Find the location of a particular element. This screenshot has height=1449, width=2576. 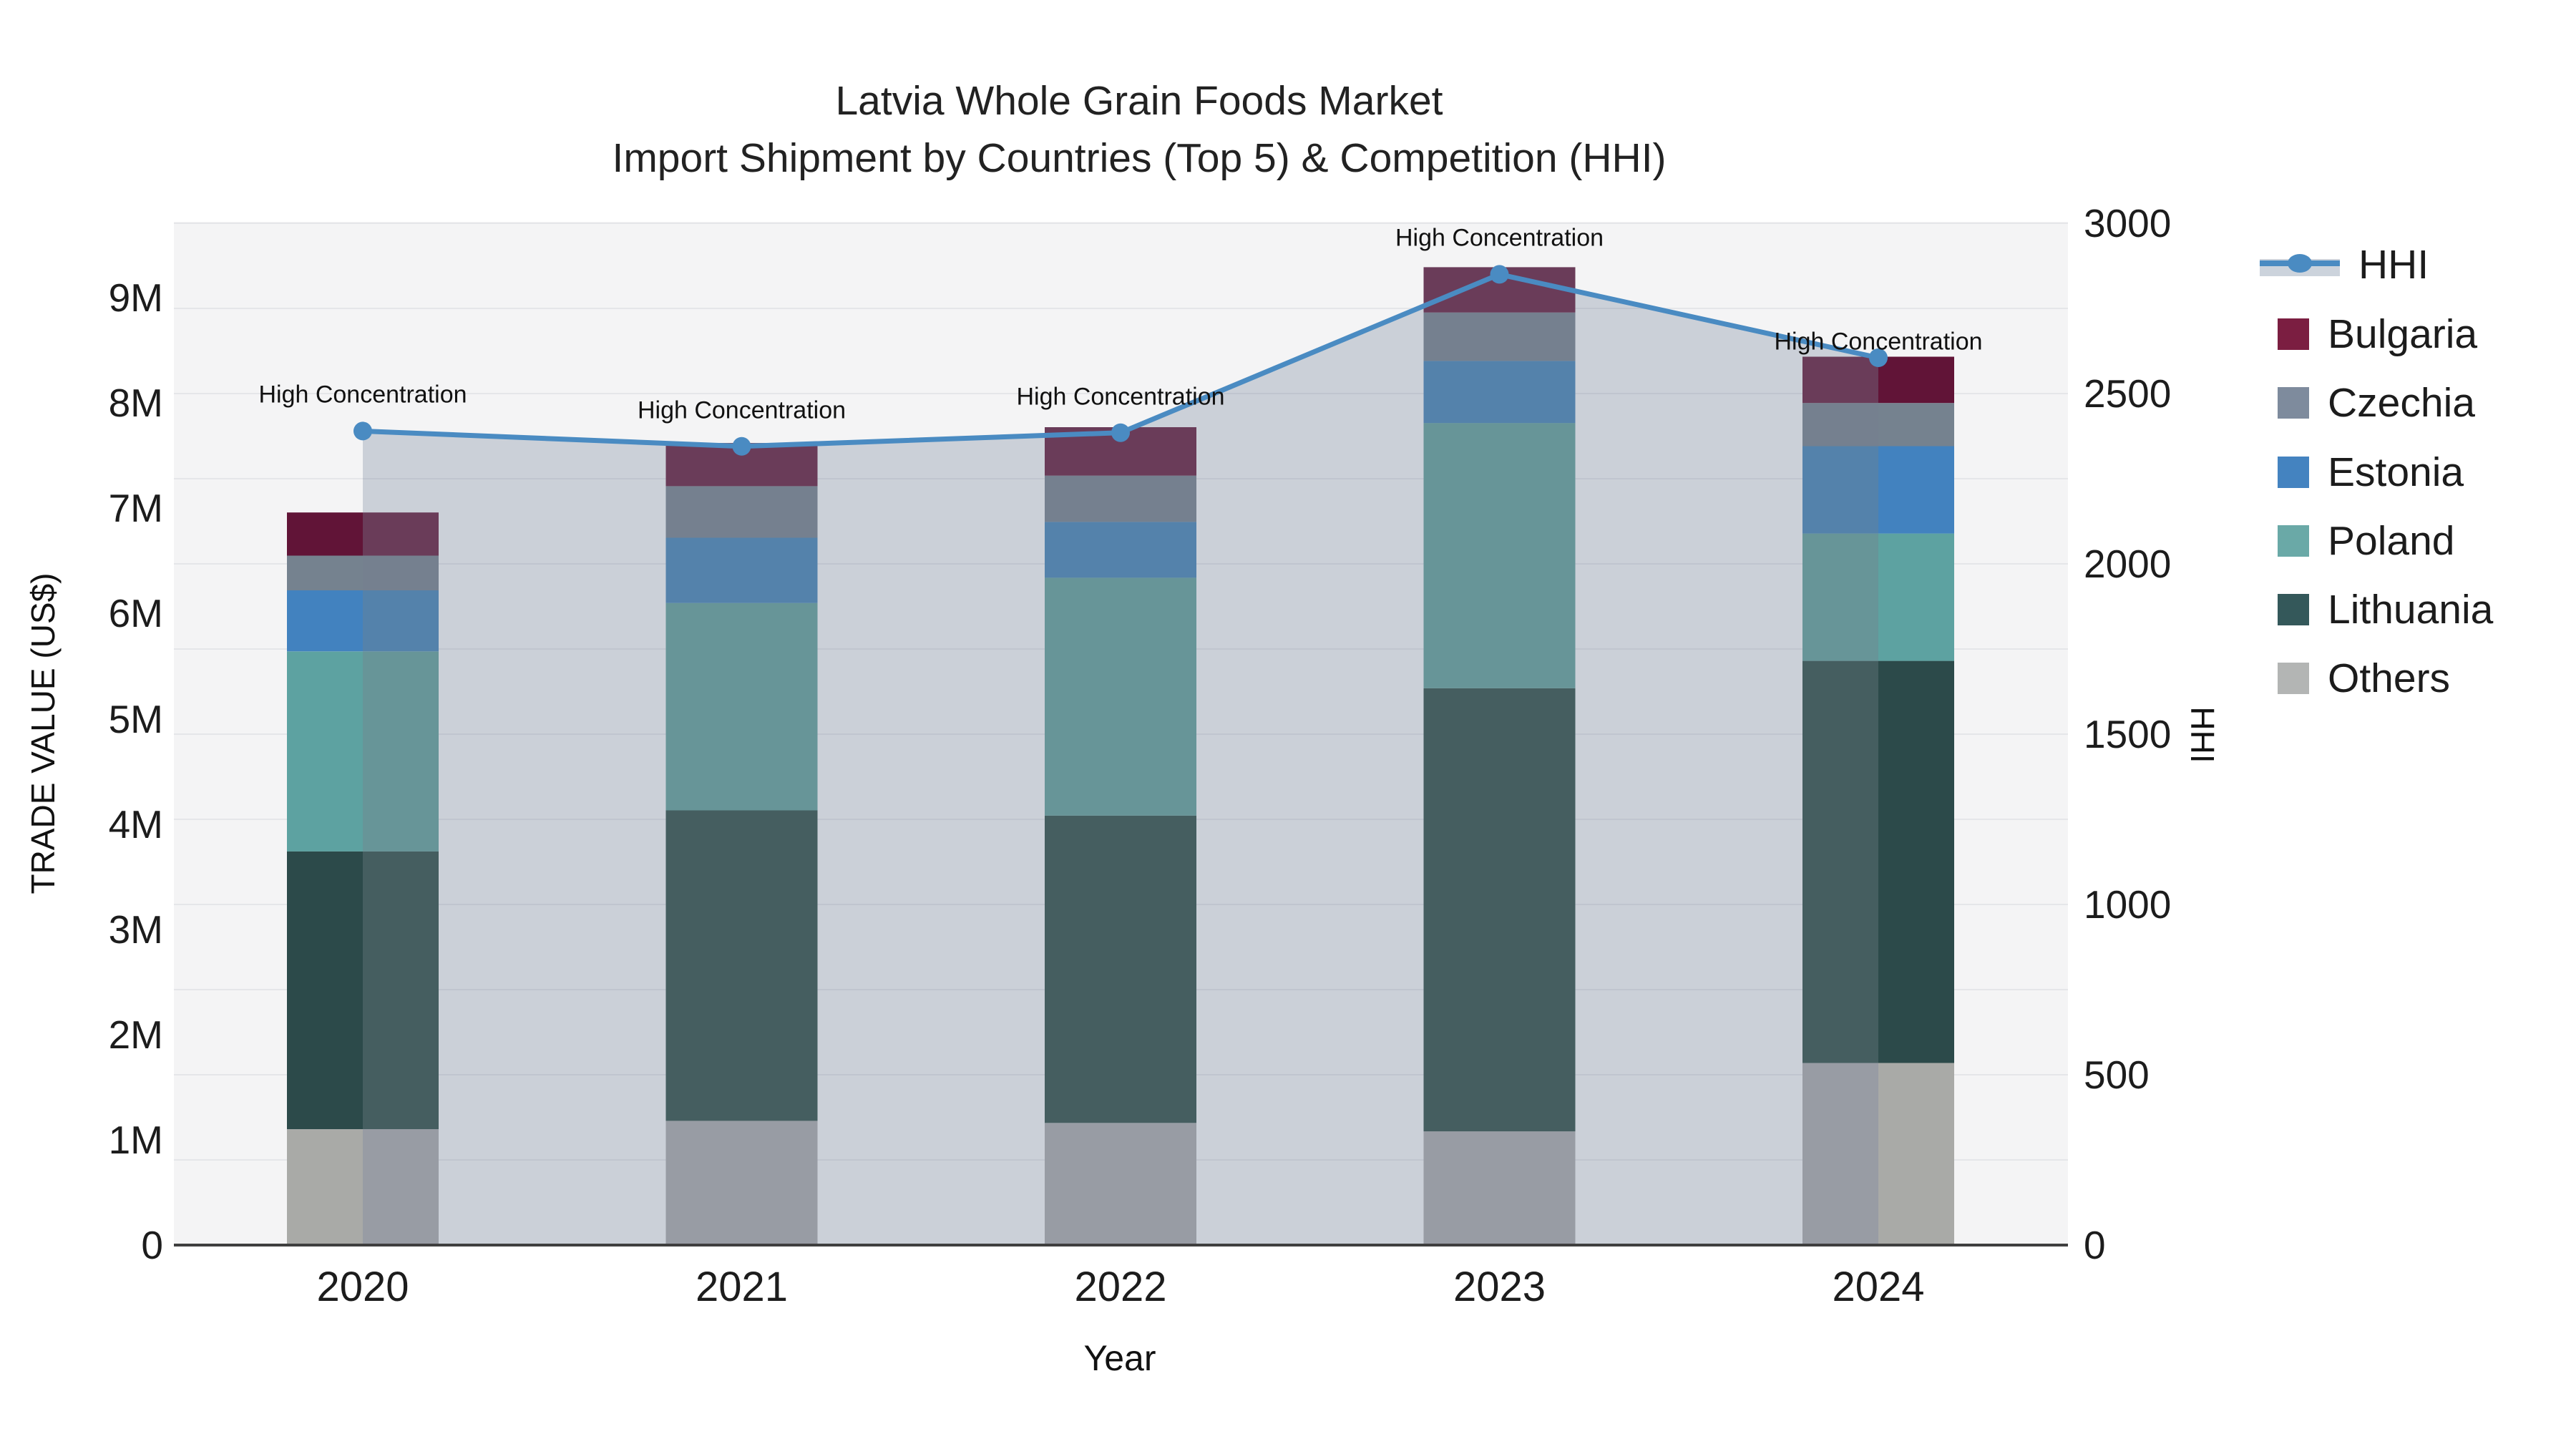

legend-label-estonia: Estonia is located at coordinates (2396, 472).